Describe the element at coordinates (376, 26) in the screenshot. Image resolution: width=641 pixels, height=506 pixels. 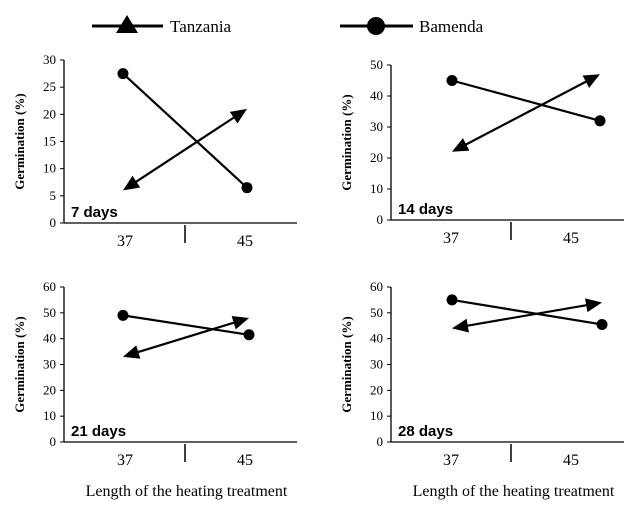
I see `circle-marker-icon` at that location.